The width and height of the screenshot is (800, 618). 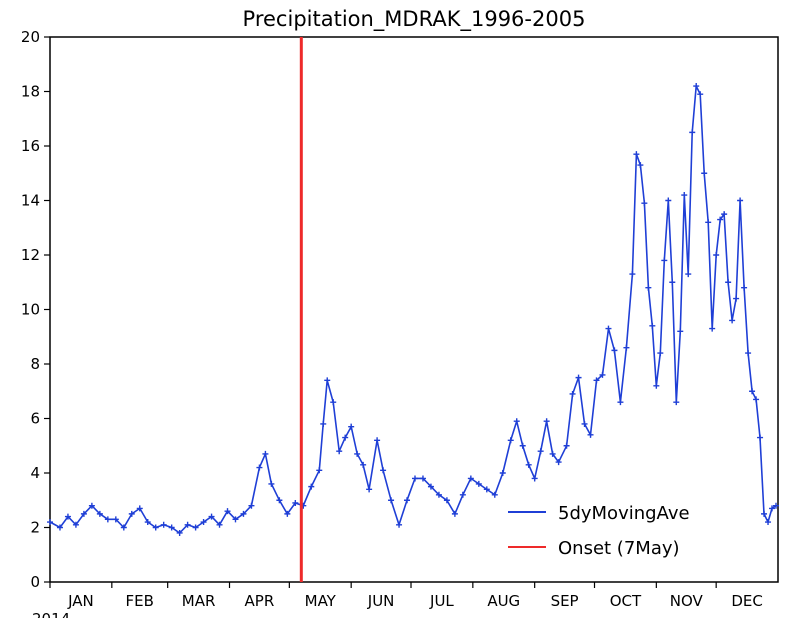 I want to click on x-tick-label-nov: NOV, so click(x=687, y=601).